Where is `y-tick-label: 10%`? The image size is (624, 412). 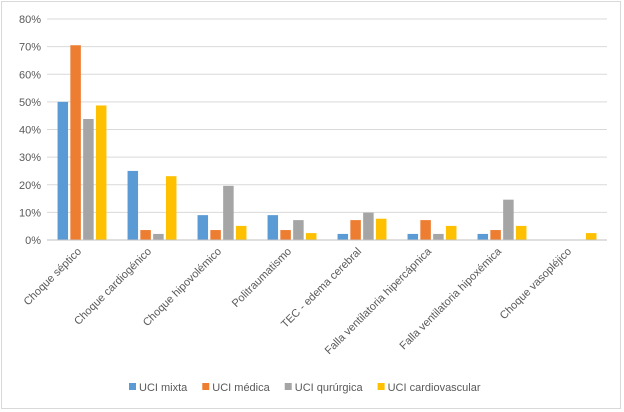
y-tick-label: 10% is located at coordinates (30, 213).